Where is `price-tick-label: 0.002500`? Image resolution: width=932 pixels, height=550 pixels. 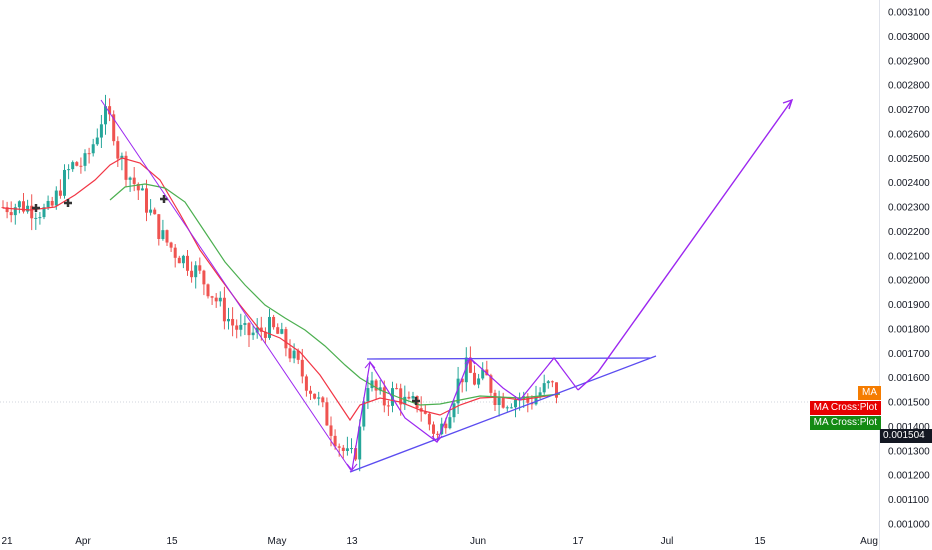
price-tick-label: 0.002500 is located at coordinates (909, 159).